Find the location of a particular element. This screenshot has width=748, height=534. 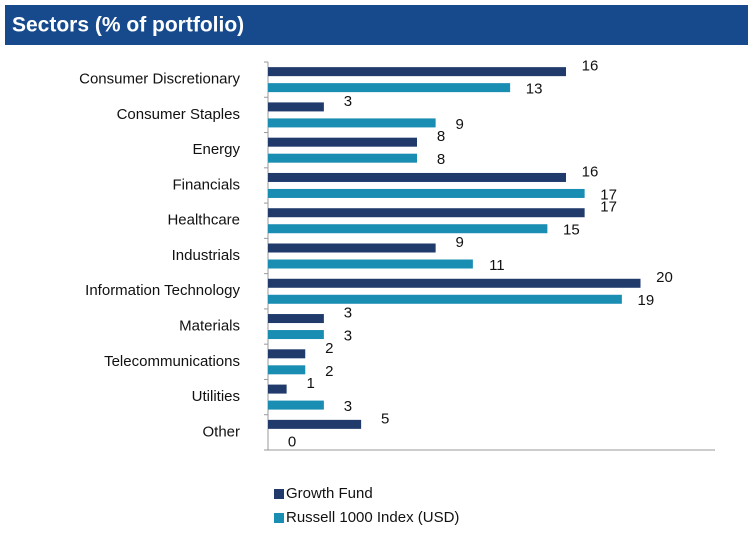

legend-label: Russell 1000 Index (USD) is located at coordinates (372, 517).